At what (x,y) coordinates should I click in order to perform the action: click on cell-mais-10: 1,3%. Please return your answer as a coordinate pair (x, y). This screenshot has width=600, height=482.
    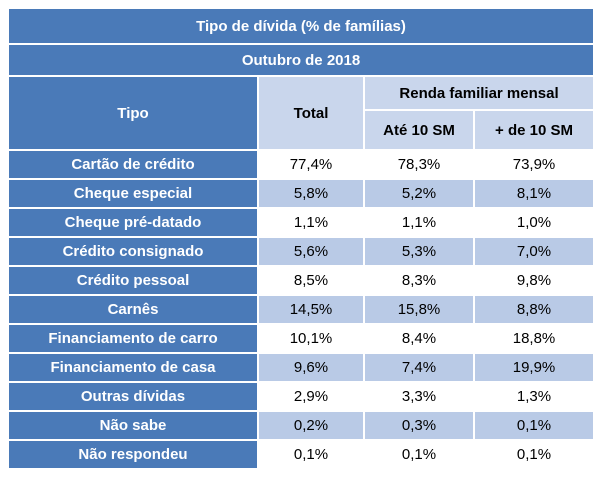
    Looking at the image, I should click on (534, 396).